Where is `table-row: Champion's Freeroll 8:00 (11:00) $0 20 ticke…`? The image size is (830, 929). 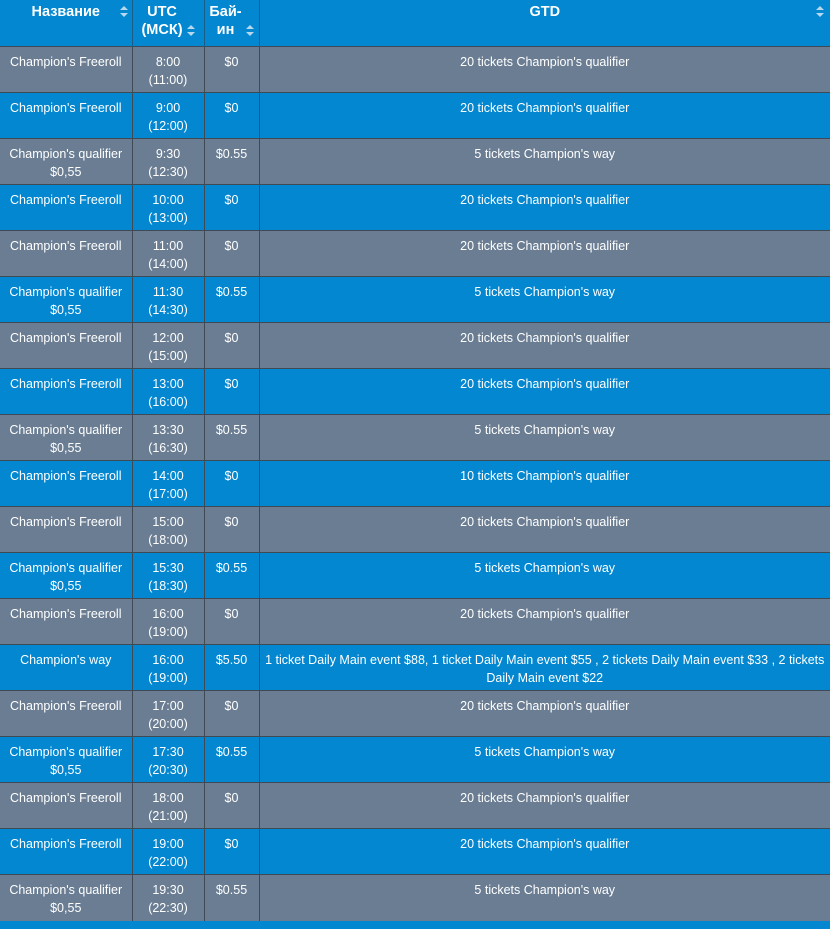 table-row: Champion's Freeroll 8:00 (11:00) $0 20 ticke… is located at coordinates (415, 69).